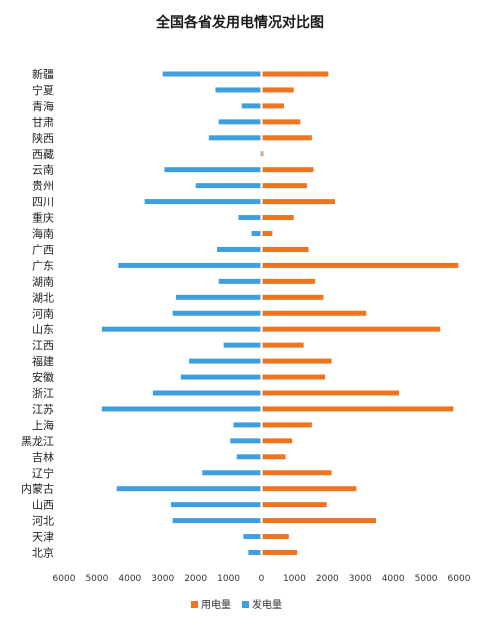 This screenshot has width=481, height=625. I want to click on category-label: 贵州, so click(43, 186).